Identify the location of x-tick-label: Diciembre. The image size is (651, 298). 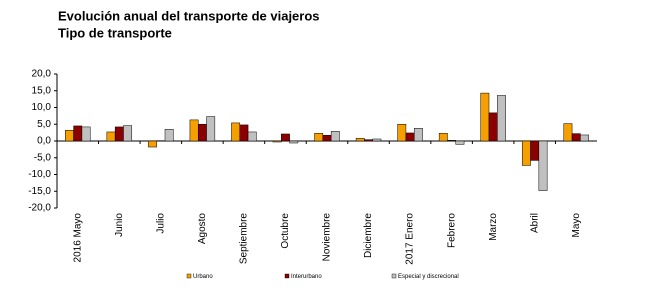
(368, 235).